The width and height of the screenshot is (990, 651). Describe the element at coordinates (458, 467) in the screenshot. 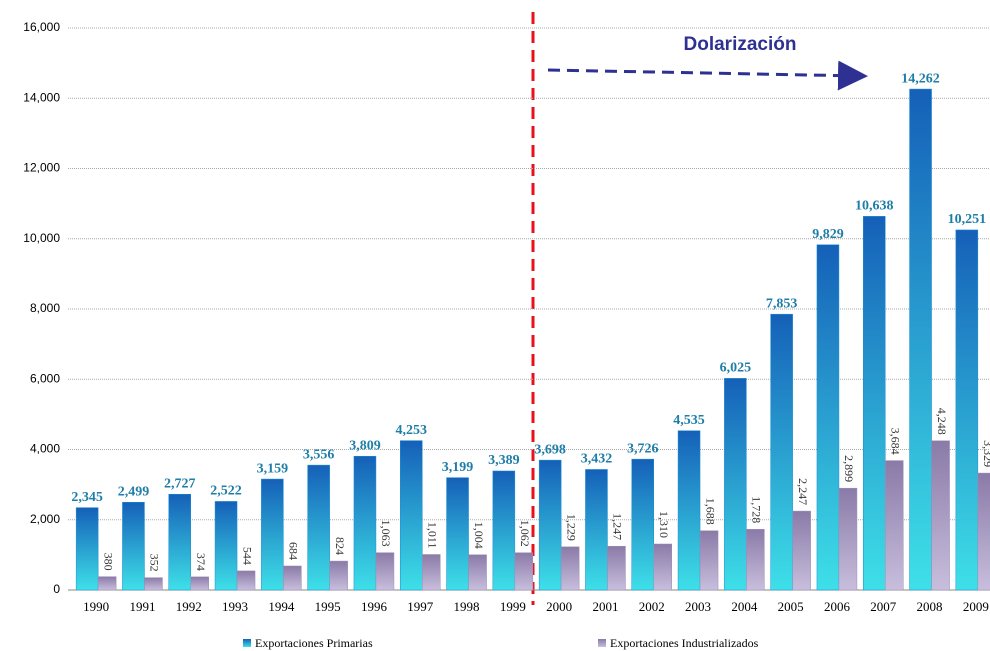

I see `value-label: 3,199` at that location.